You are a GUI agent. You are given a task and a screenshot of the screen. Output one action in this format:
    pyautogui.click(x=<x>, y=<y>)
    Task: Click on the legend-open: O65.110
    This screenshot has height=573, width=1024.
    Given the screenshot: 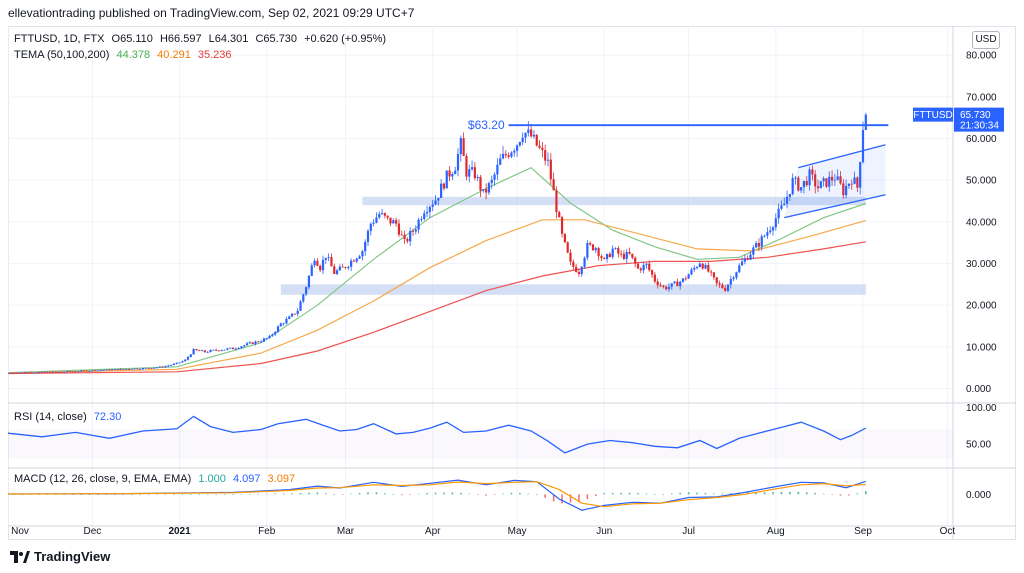 What is the action you would take?
    pyautogui.click(x=132, y=39)
    